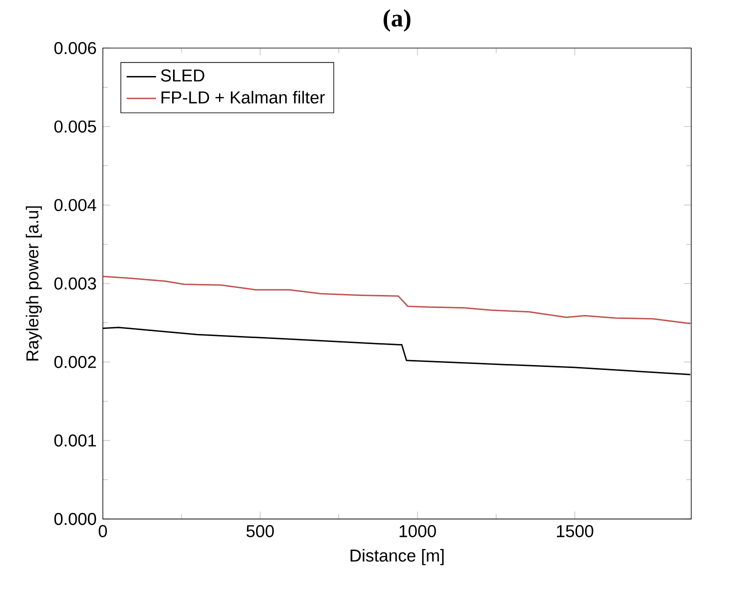  I want to click on legend-label: SLED, so click(182, 75).